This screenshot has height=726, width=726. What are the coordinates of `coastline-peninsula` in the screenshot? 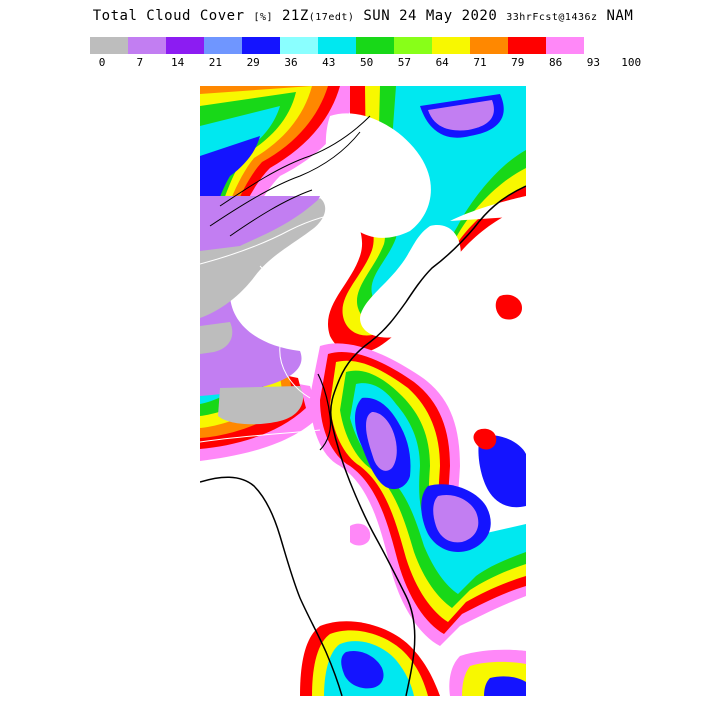 It's located at (324, 412).